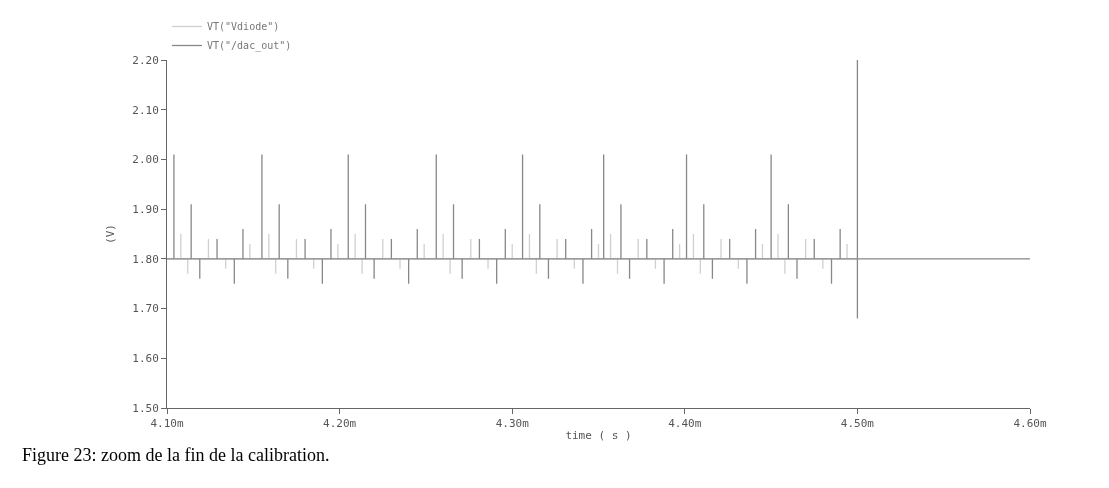 The height and width of the screenshot is (488, 1109). Describe the element at coordinates (176, 455) in the screenshot. I see `caption: Figure 23: zoom de la fin de la calibration.` at that location.